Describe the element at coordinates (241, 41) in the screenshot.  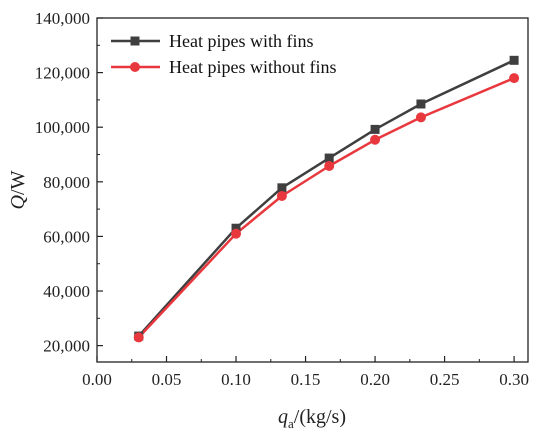
I see `legend-label-series-1: Heat pipes with fins` at that location.